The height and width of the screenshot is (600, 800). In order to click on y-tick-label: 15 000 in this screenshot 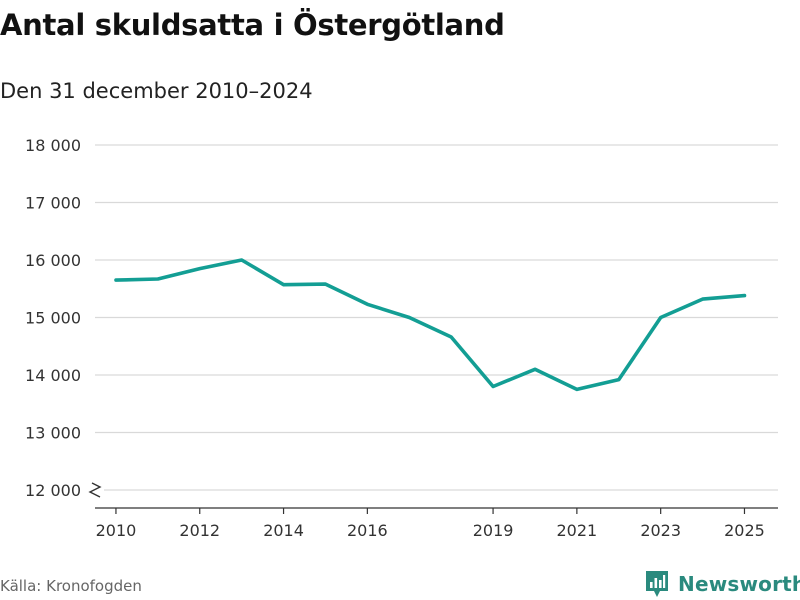, I will do `click(53, 318)`.